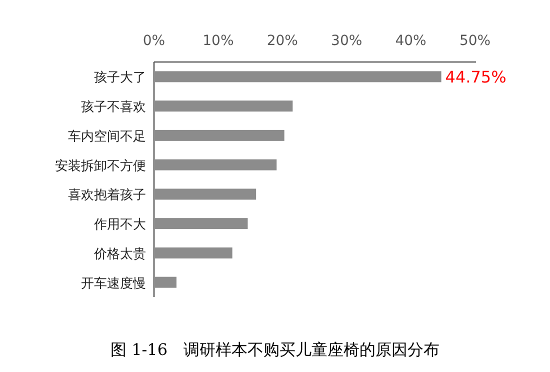 Image resolution: width=550 pixels, height=372 pixels. Describe the element at coordinates (475, 41) in the screenshot. I see `x-tick-label: 50%` at that location.